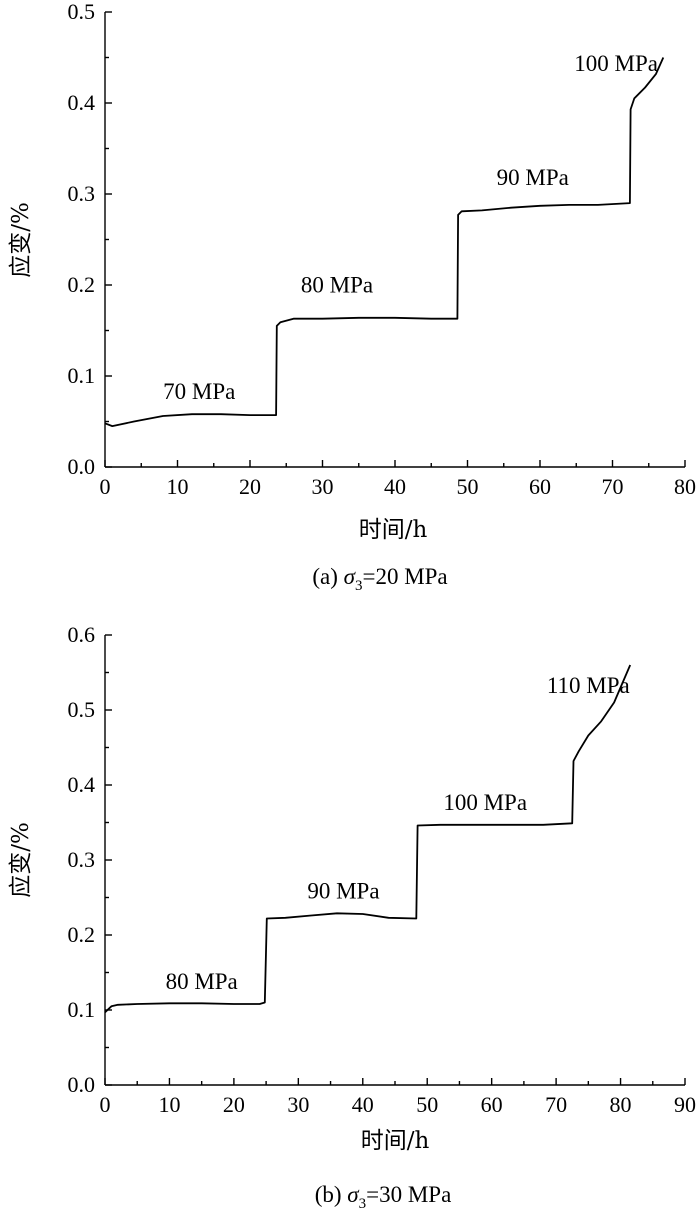 Image resolution: width=700 pixels, height=1219 pixels. Describe the element at coordinates (685, 1104) in the screenshot. I see `x-tick-label: 90` at that location.